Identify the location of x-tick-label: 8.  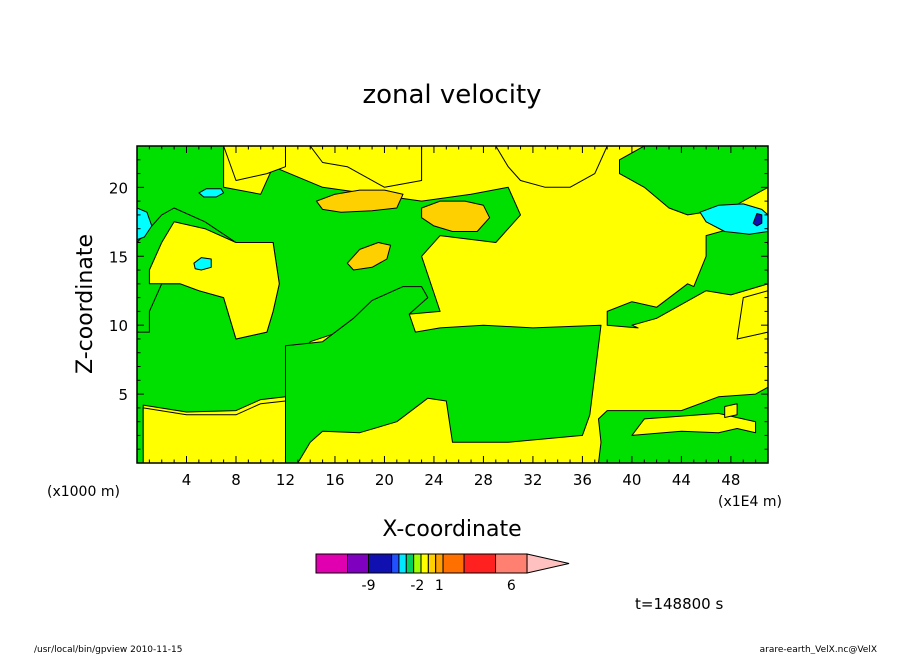
(236, 480).